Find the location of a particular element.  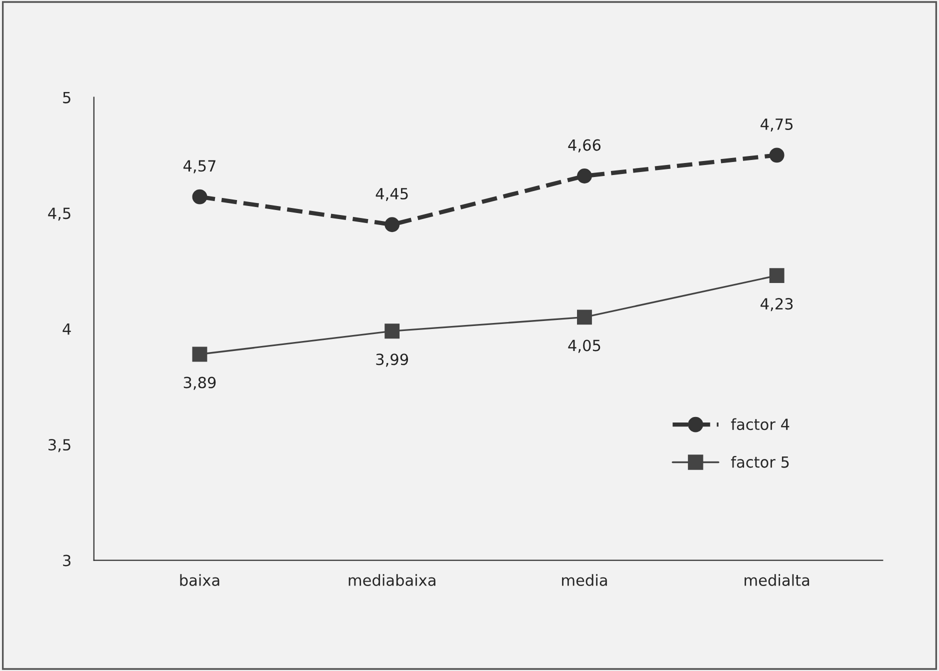

data-label: 3,99 is located at coordinates (392, 360).